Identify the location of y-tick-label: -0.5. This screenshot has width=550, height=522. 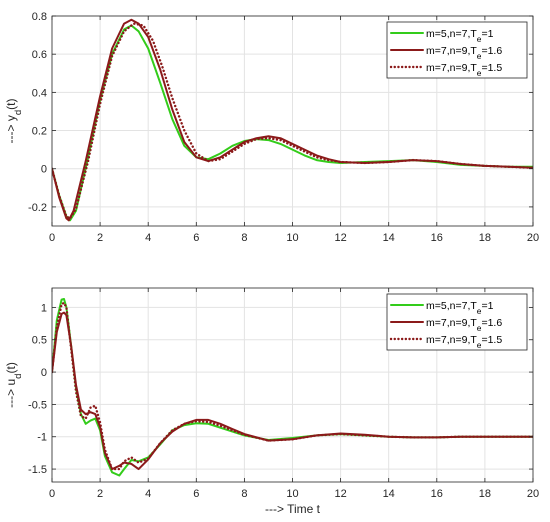
(37, 405).